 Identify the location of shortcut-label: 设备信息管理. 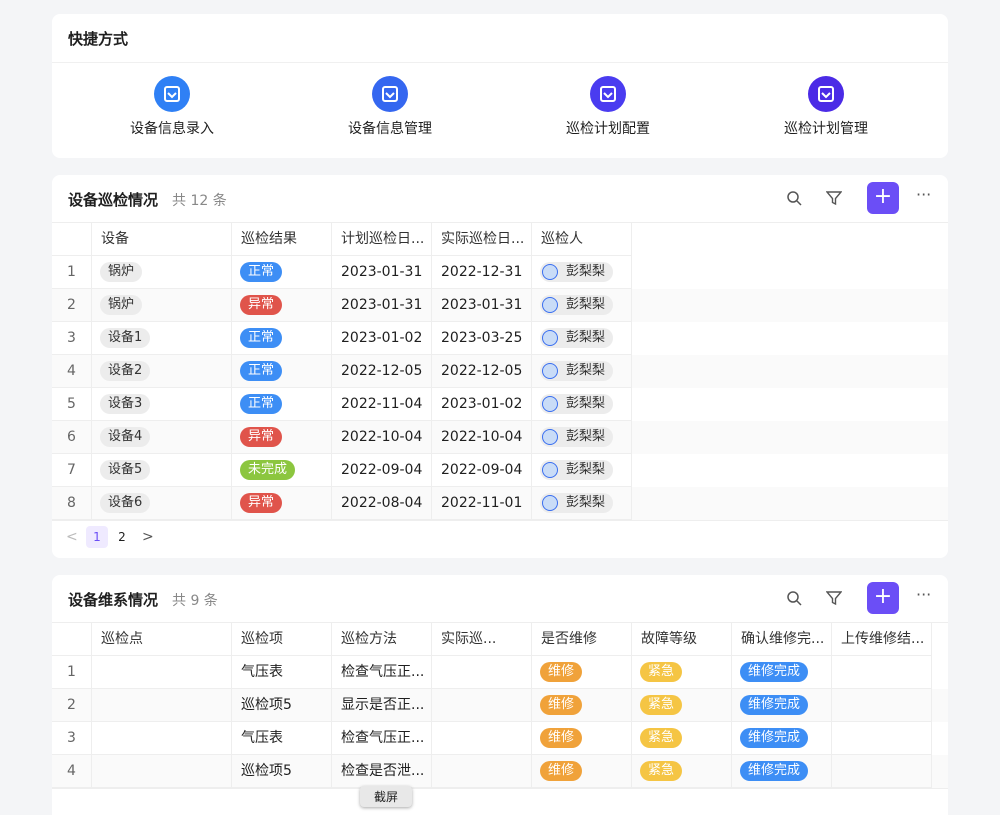
(390, 129).